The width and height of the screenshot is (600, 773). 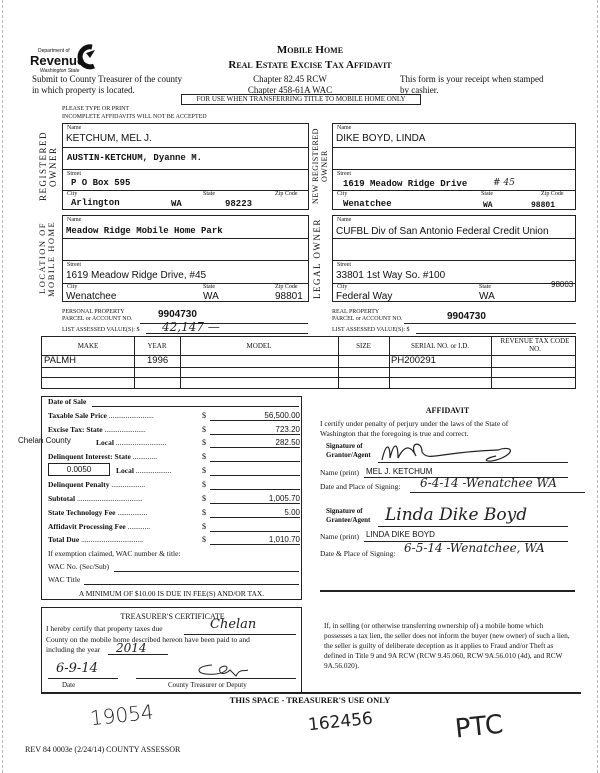 What do you see at coordinates (446, 452) in the screenshot?
I see `grantor-signature` at bounding box center [446, 452].